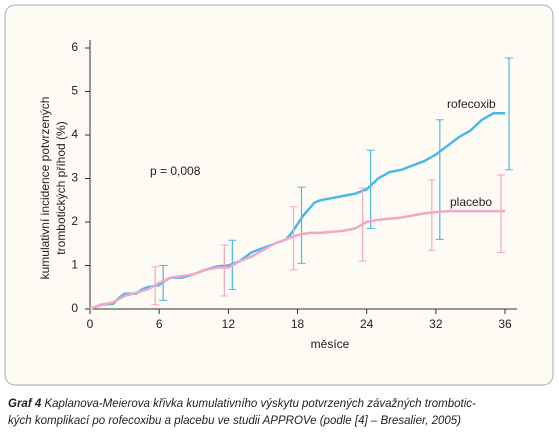 Image resolution: width=559 pixels, height=447 pixels. I want to click on caption-label: Graf 4, so click(25, 404).